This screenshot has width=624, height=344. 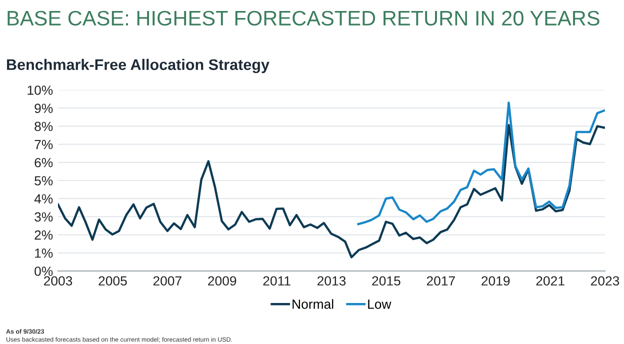 I want to click on legend-label: Low, so click(x=380, y=304).